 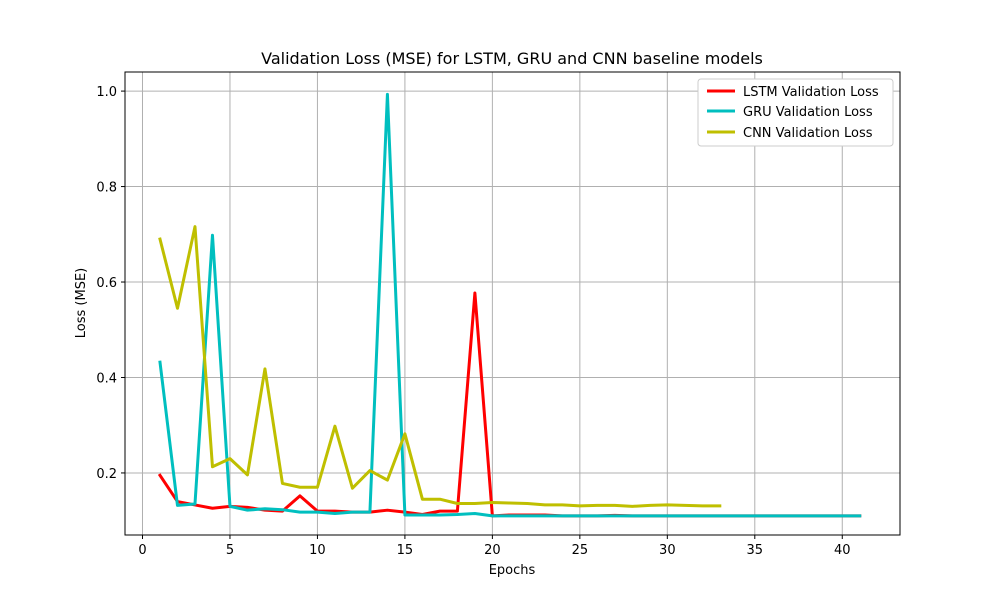 What do you see at coordinates (106, 92) in the screenshot?
I see `y-tick-label: 1.0` at bounding box center [106, 92].